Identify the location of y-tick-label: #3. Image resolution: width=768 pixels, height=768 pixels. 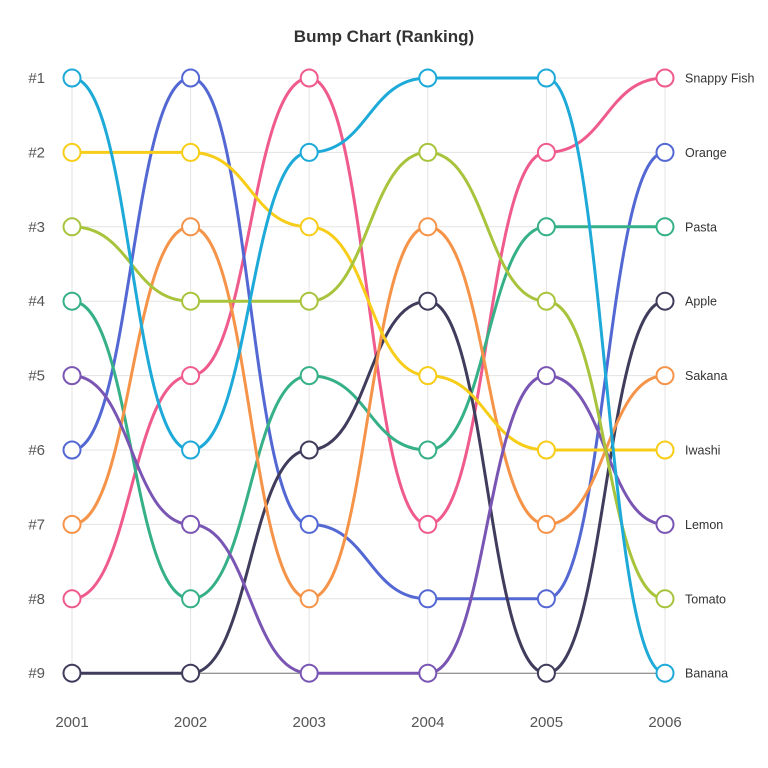
(36, 227).